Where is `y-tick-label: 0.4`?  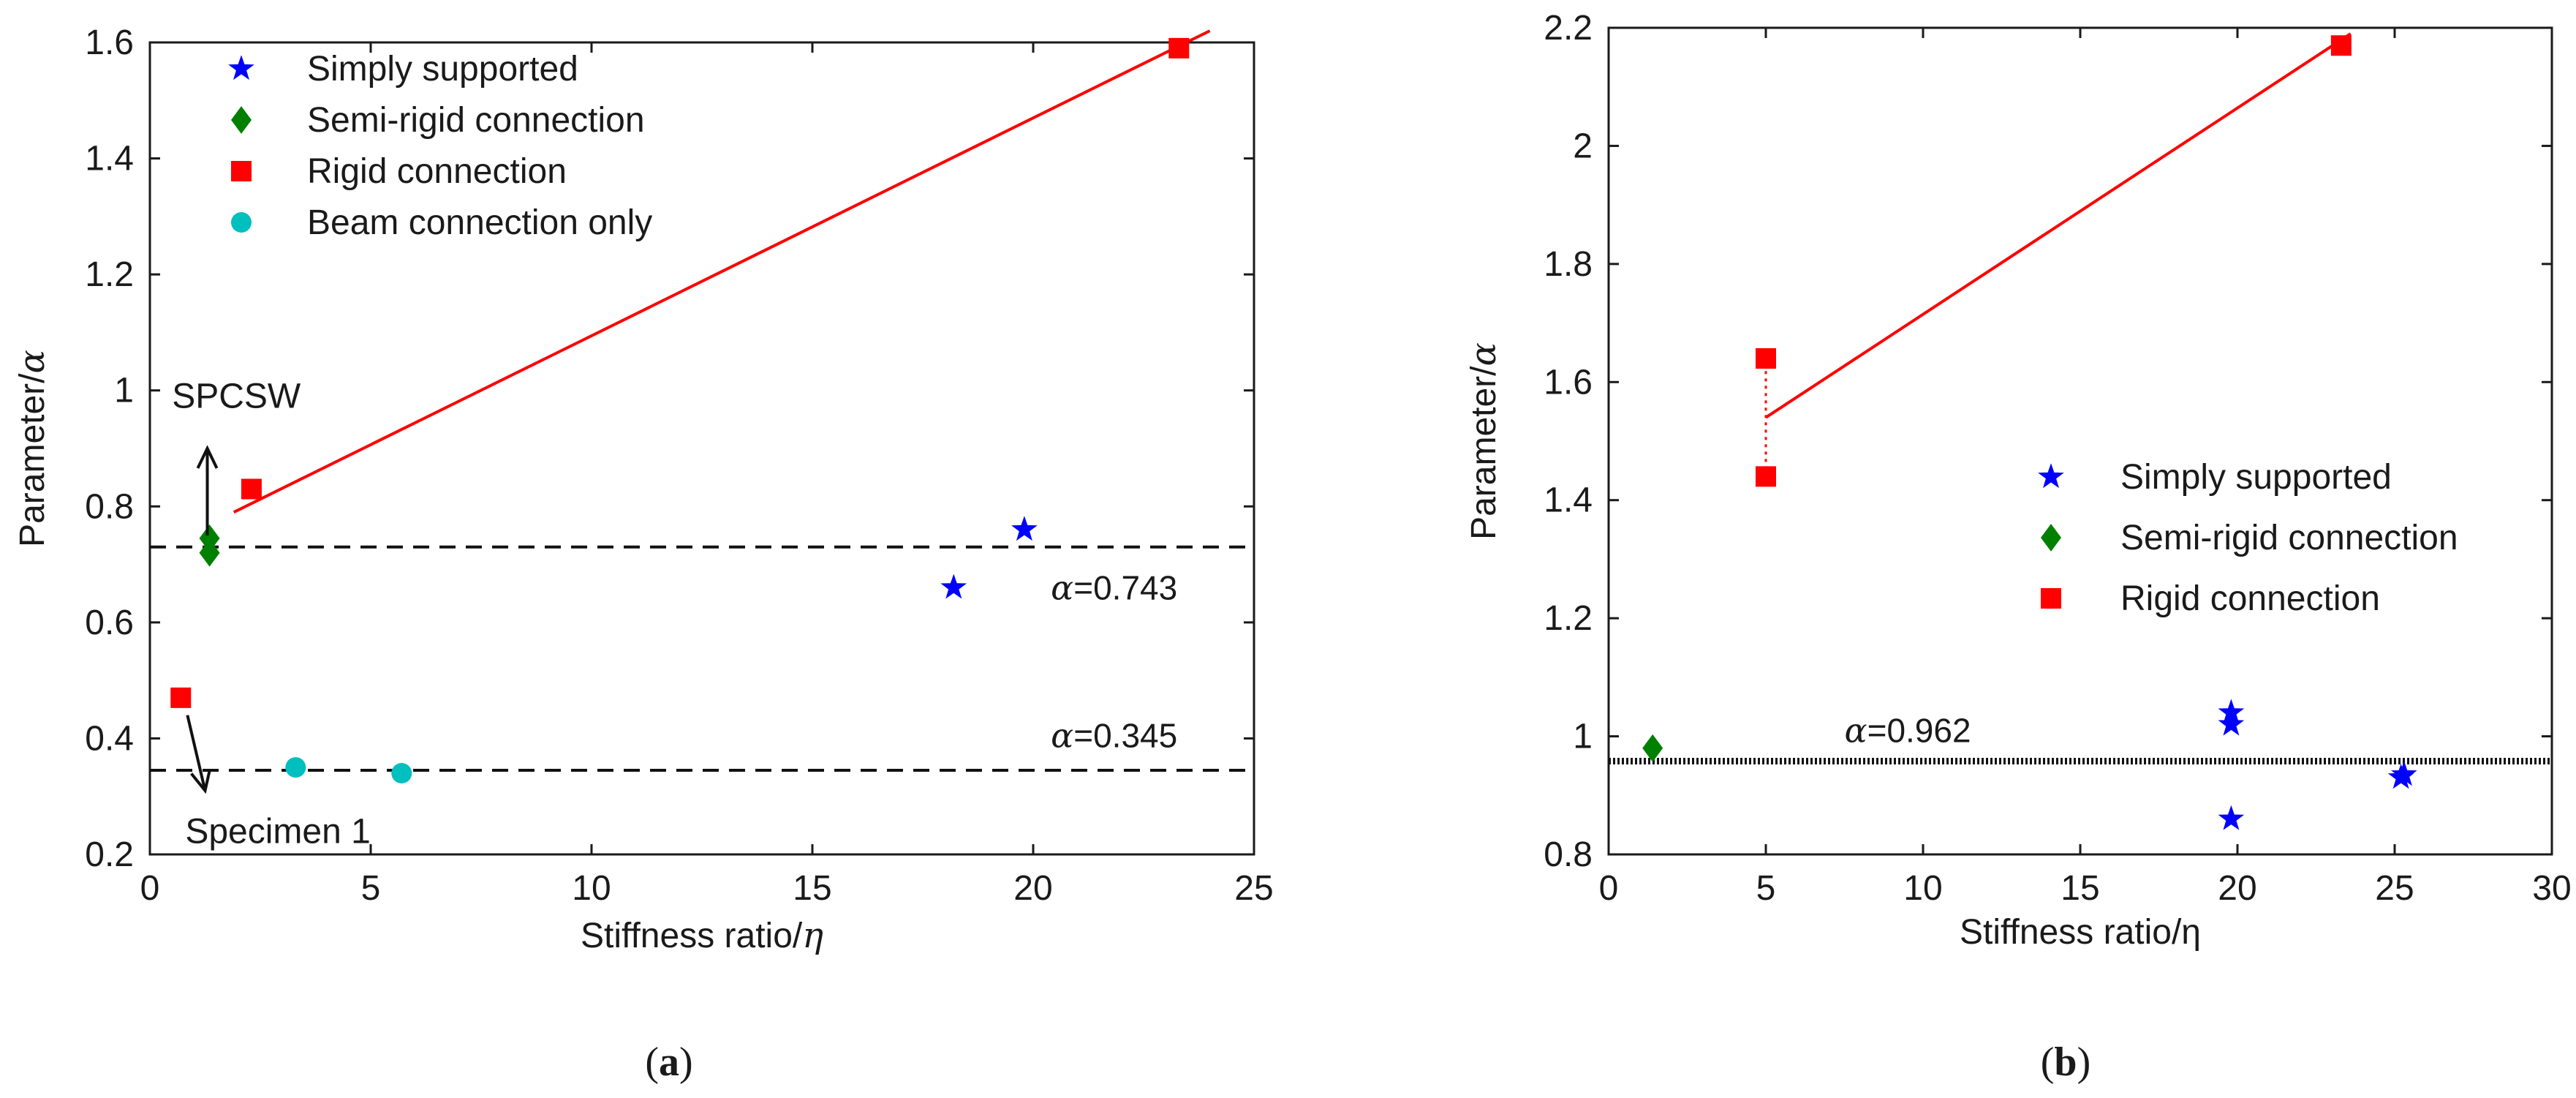 y-tick-label: 0.4 is located at coordinates (109, 738).